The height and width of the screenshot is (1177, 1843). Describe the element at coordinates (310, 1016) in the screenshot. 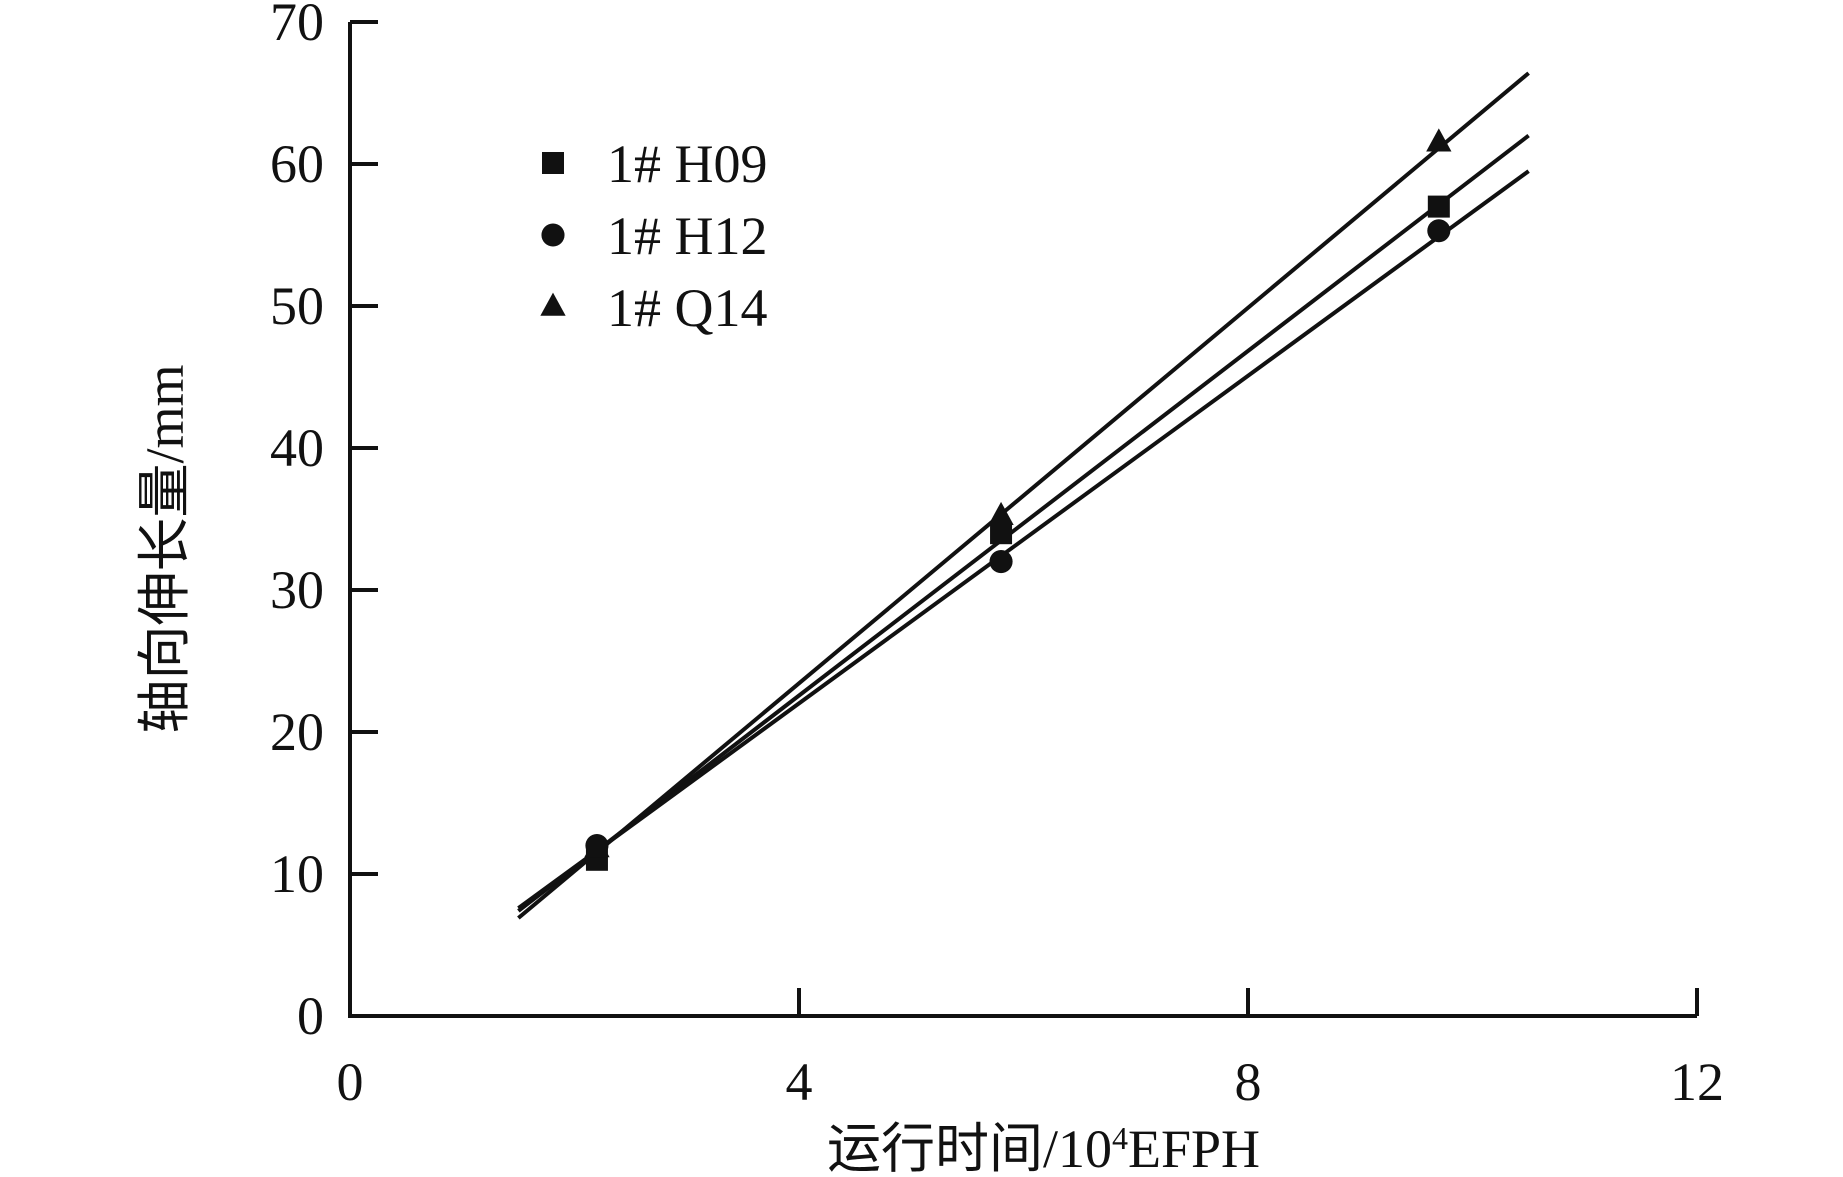

I see `y-tick-label: 0` at that location.